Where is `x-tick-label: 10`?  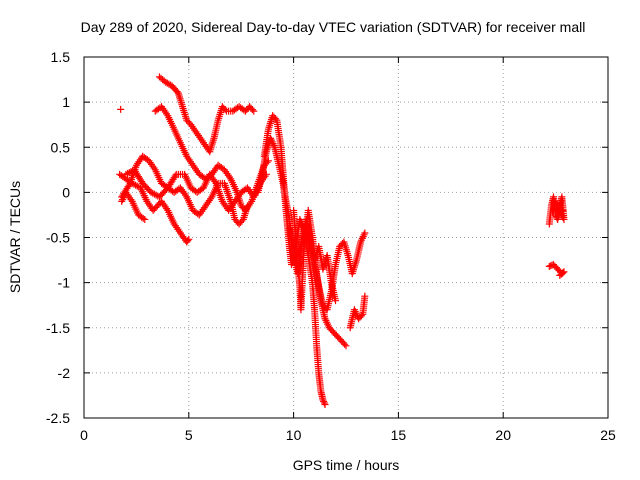
x-tick-label: 10 is located at coordinates (294, 435).